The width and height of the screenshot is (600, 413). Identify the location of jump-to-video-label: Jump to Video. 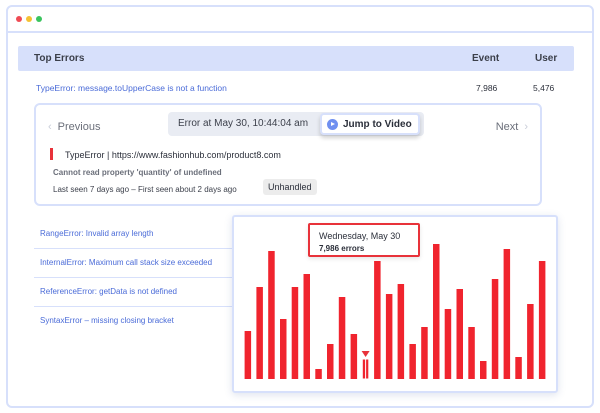
(377, 124).